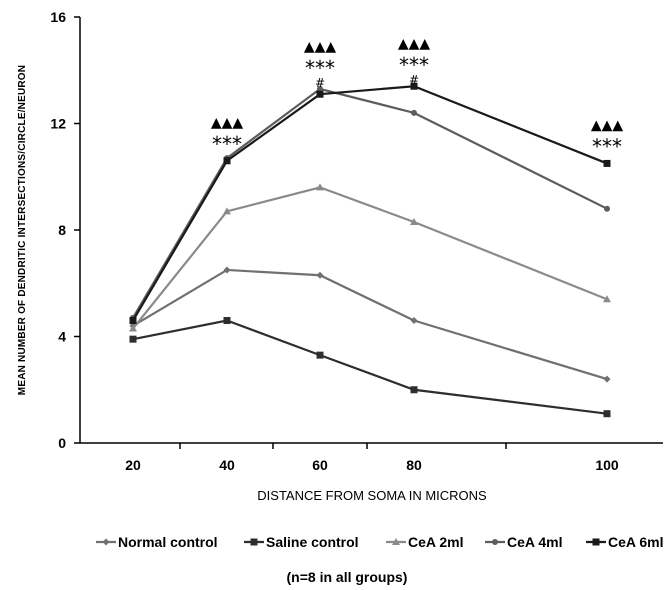  What do you see at coordinates (168, 542) in the screenshot?
I see `legend-label: Normal control` at bounding box center [168, 542].